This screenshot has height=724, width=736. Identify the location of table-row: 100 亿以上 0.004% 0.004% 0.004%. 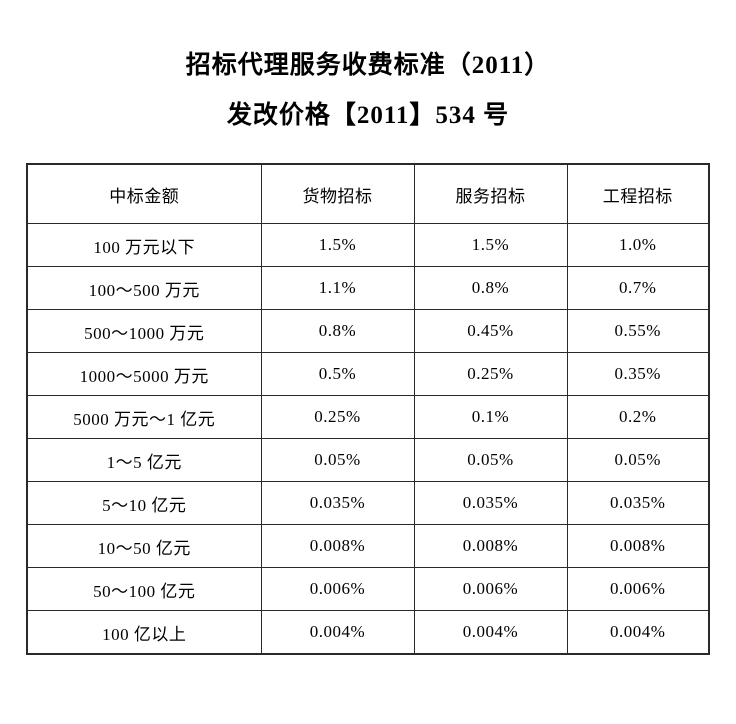
(368, 632).